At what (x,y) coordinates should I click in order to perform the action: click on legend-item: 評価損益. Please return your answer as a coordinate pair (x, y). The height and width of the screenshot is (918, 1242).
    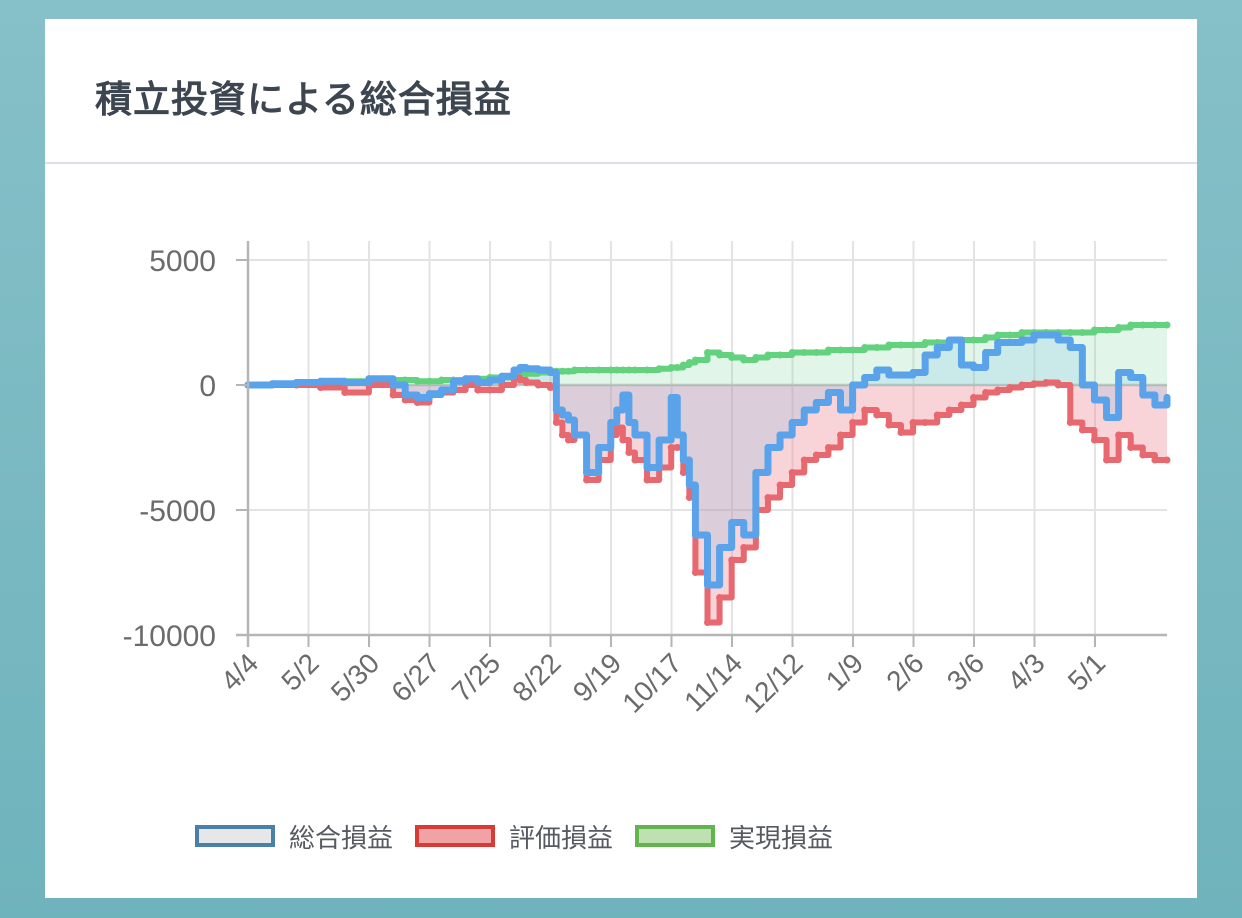
    Looking at the image, I should click on (514, 836).